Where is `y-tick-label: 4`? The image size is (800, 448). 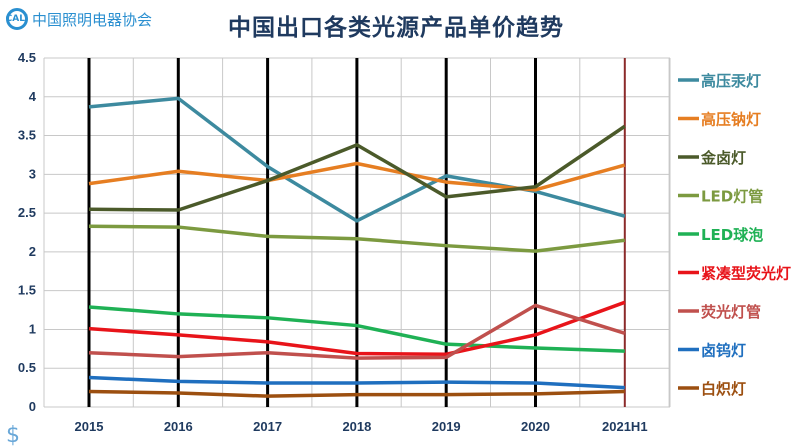 y-tick-label: 4 is located at coordinates (33, 96).